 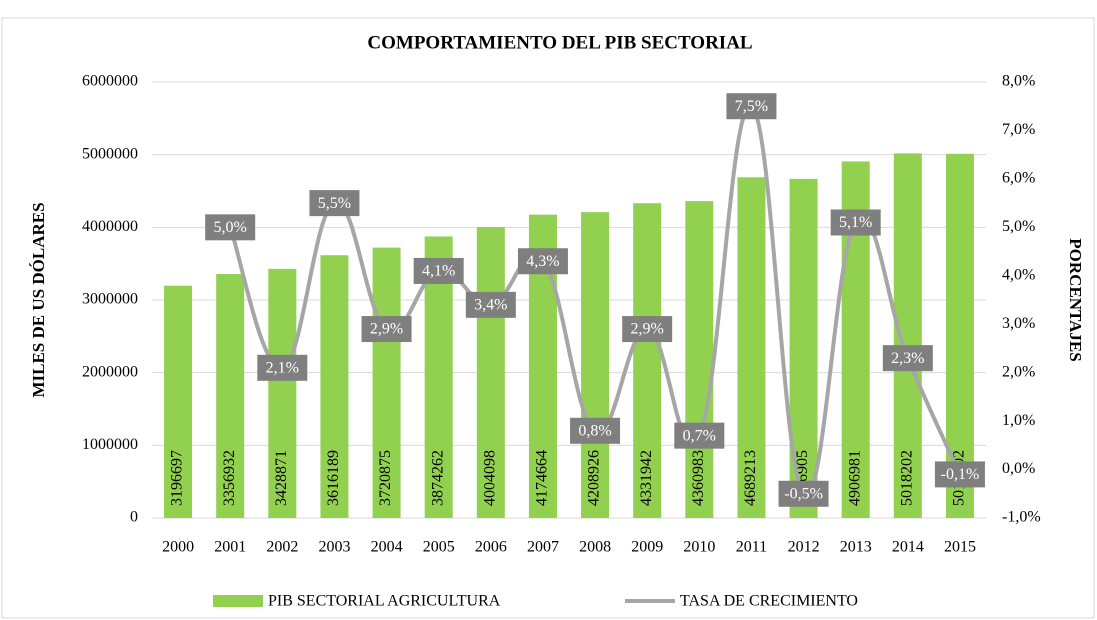 I want to click on data-label-text: 5,0%, so click(x=230, y=227).